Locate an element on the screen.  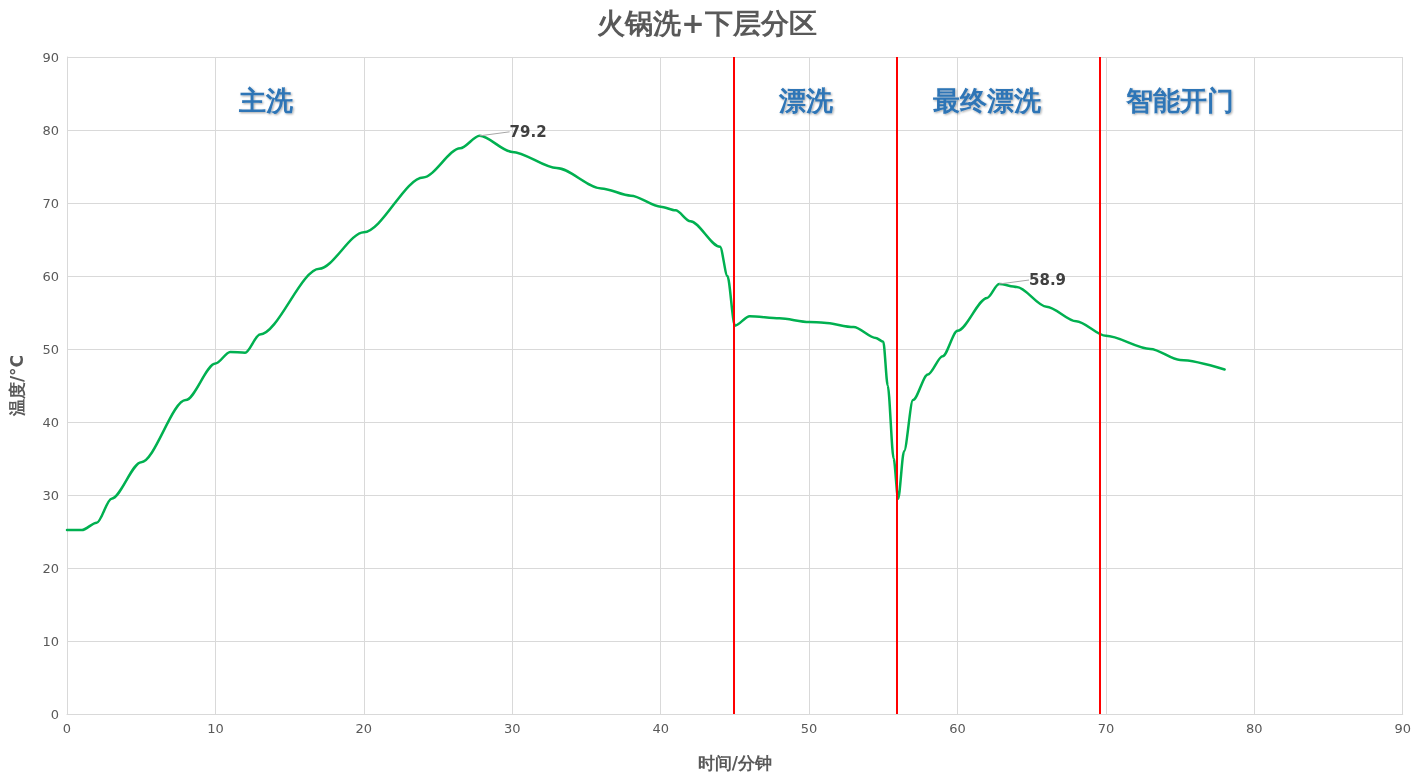
data-label: 58.9 is located at coordinates (1048, 280).